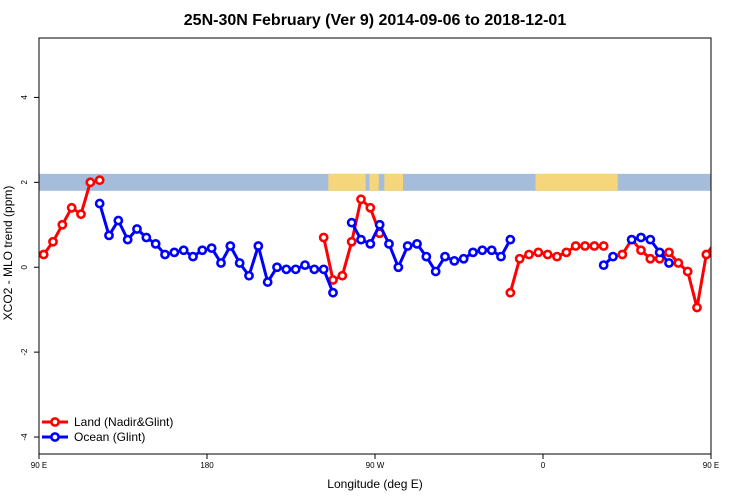 This screenshot has width=750, height=500. Describe the element at coordinates (24, 97) in the screenshot. I see `y-tick-label: 4` at that location.